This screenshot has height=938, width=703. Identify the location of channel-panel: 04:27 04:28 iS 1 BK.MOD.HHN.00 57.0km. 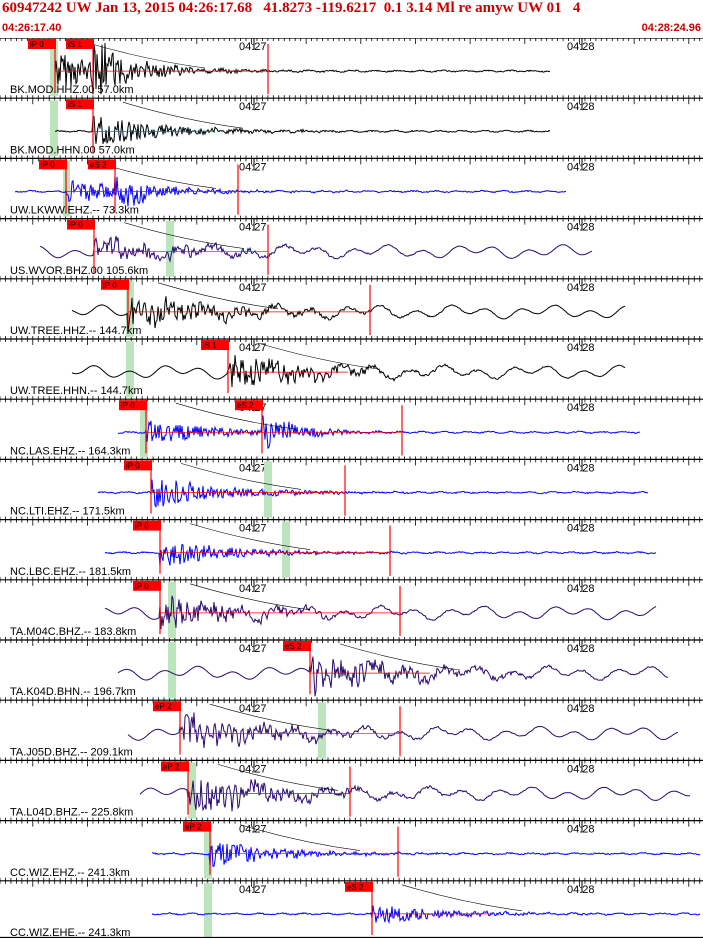
(351, 128).